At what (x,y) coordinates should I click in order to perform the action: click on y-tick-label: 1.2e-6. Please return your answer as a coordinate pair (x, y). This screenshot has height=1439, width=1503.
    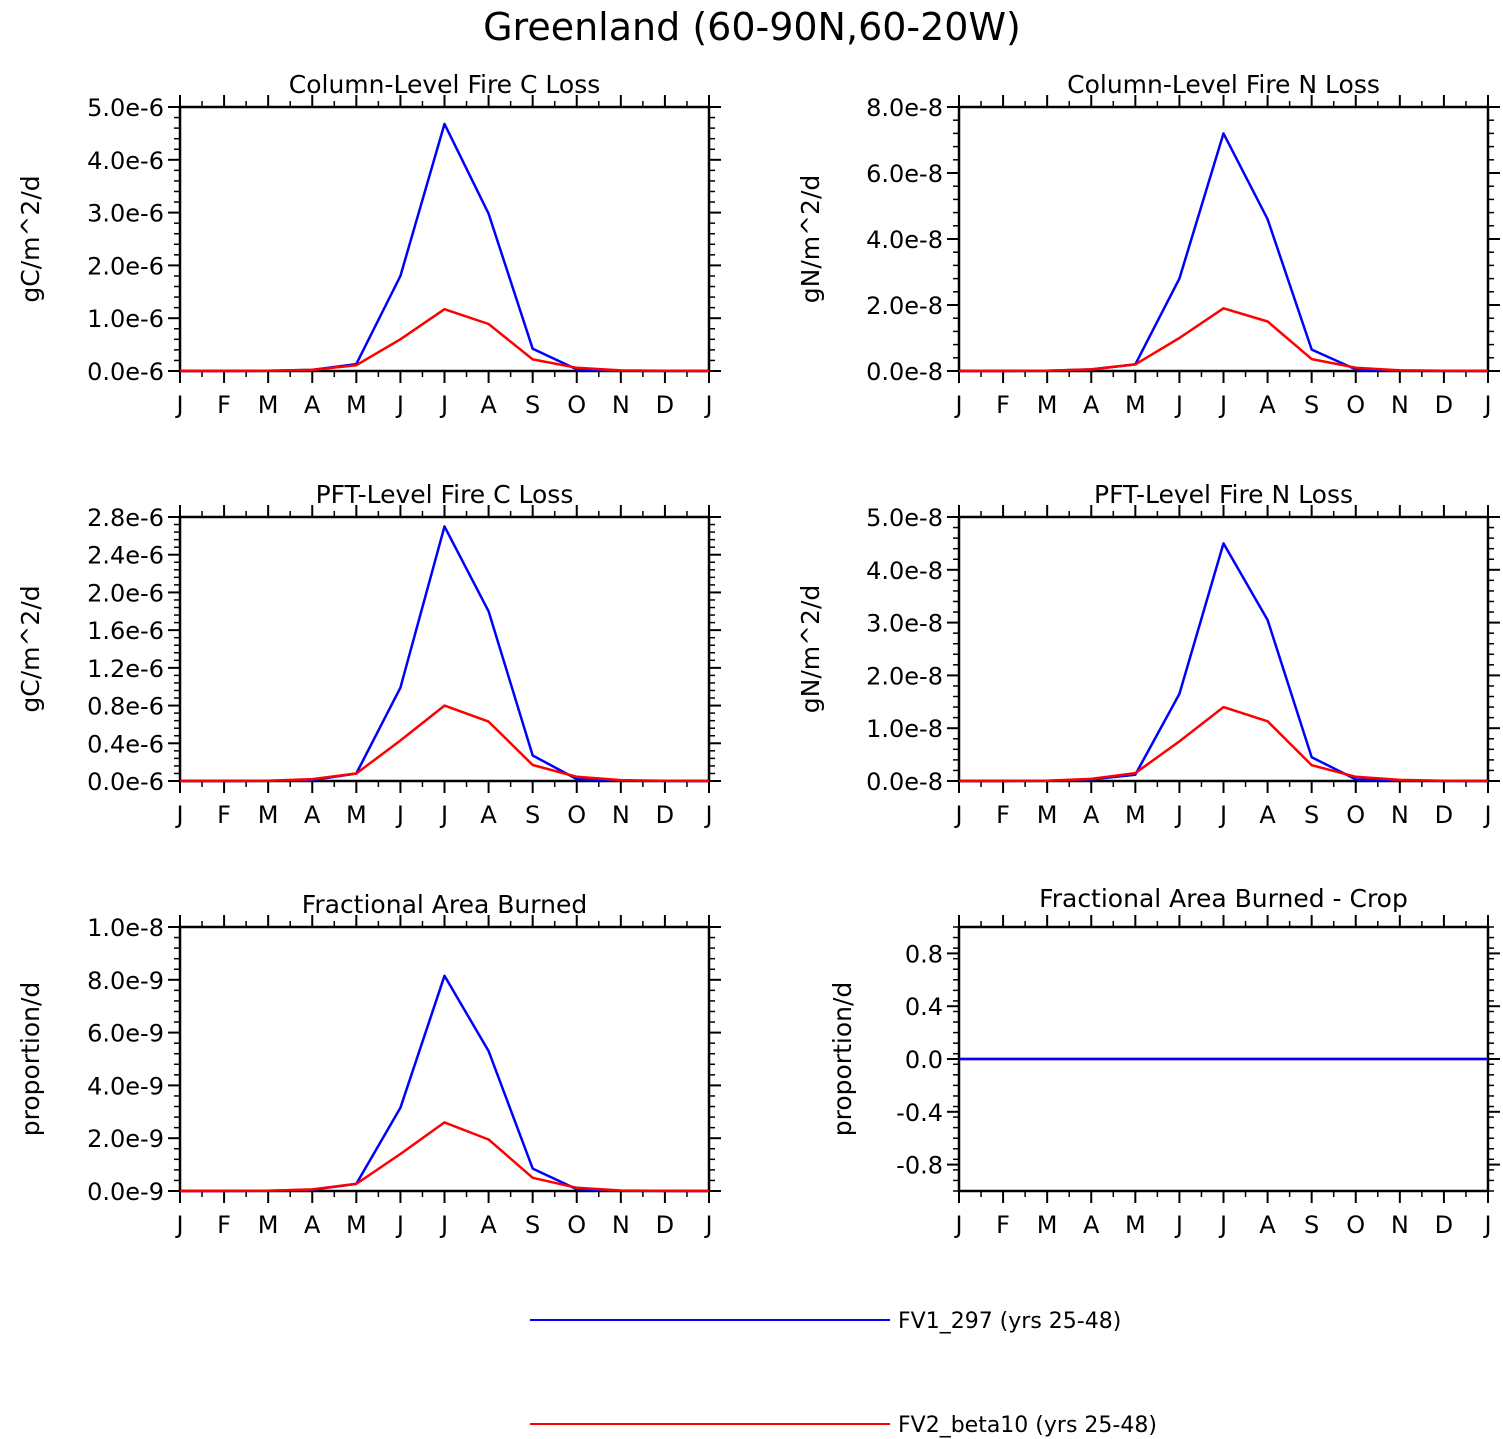
    Looking at the image, I should click on (125, 669).